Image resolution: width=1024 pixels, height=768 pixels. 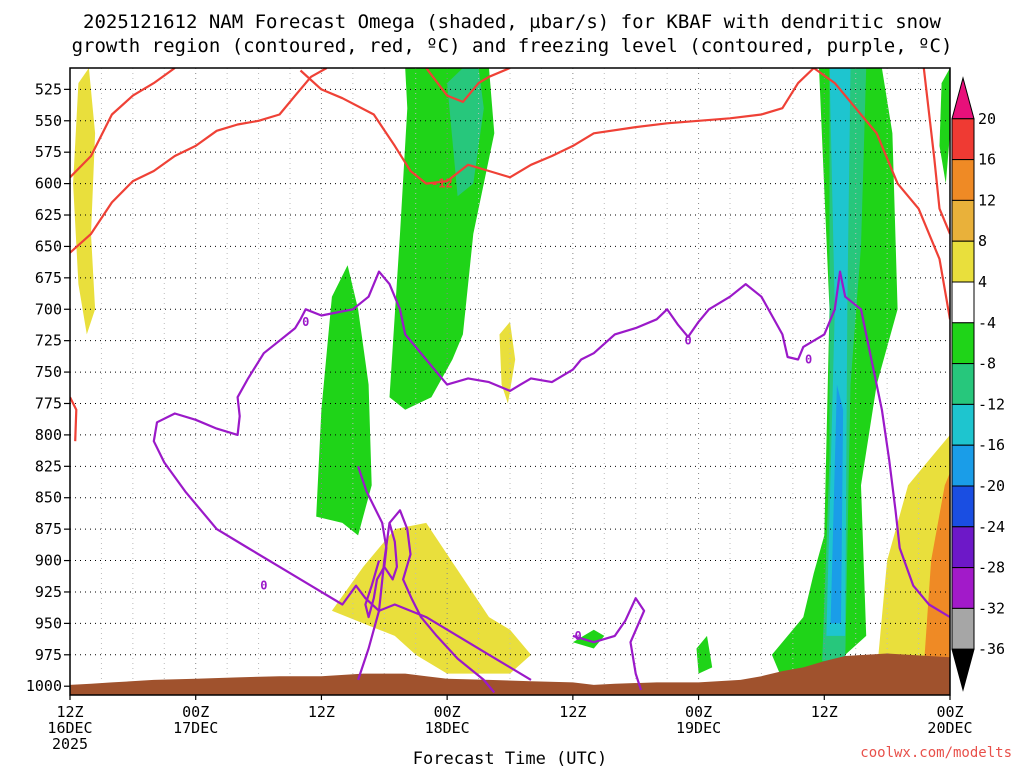 What do you see at coordinates (48, 623) in the screenshot?
I see `y-tick-label-950: 950` at bounding box center [48, 623].